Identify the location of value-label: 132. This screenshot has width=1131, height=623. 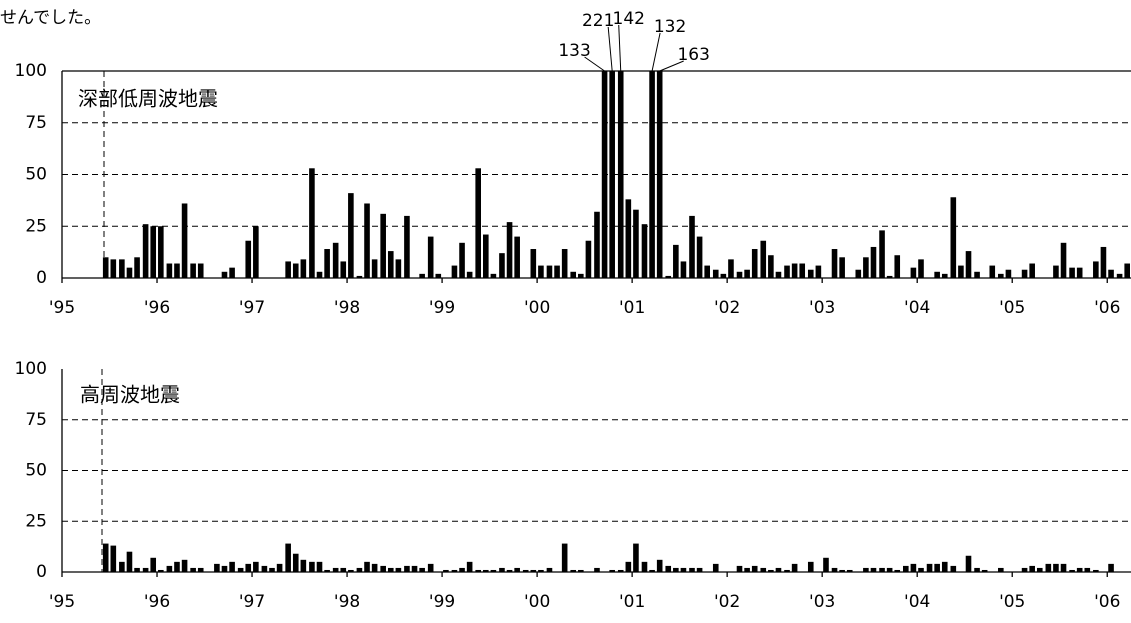
(670, 27).